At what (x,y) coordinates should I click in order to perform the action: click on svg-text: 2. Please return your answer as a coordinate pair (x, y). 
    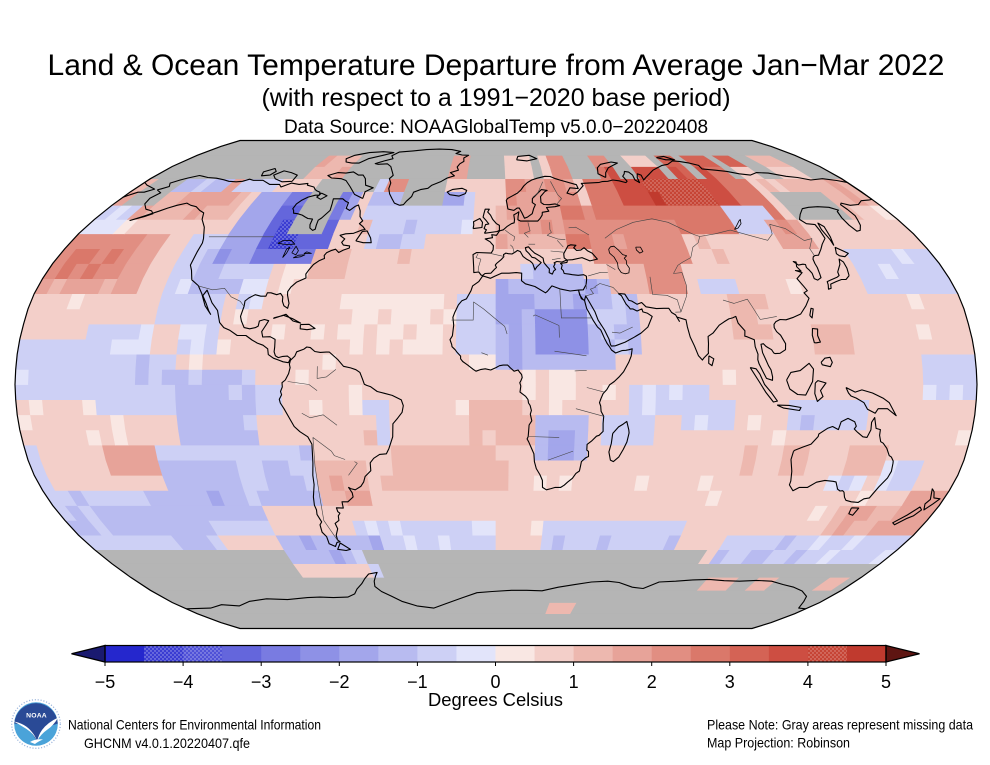
    Looking at the image, I should click on (652, 682).